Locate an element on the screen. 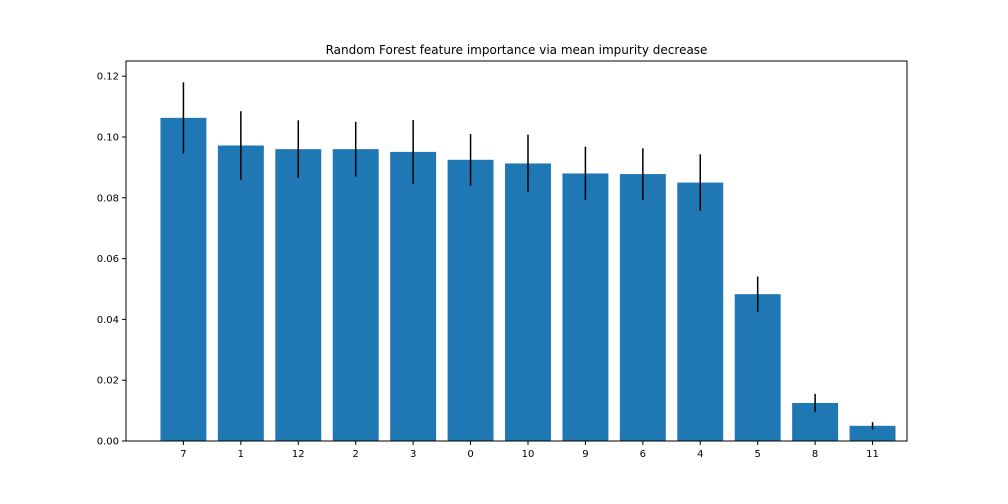 This screenshot has width=1008, height=504. y-tick-label-0.02: 0.02 is located at coordinates (108, 381).